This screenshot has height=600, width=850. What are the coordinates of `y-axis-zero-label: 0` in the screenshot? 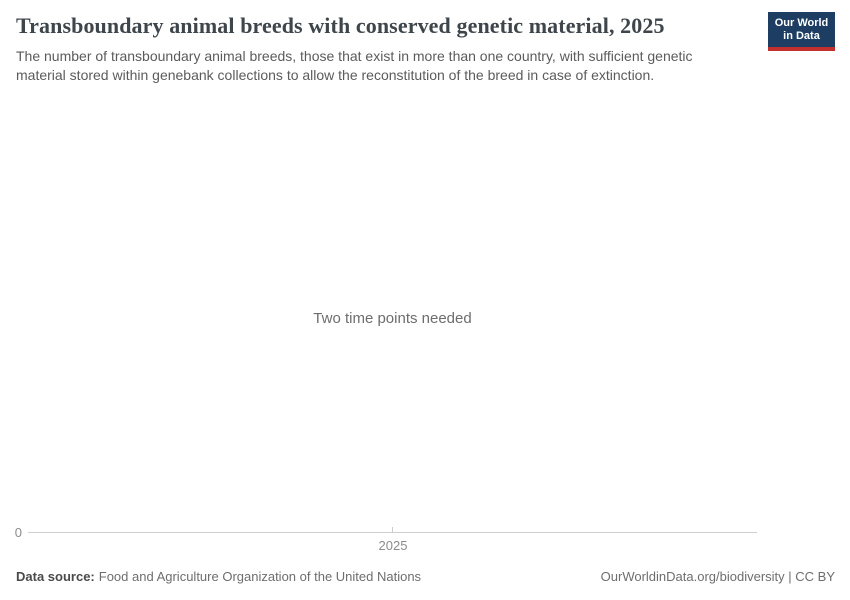 It's located at (18, 532).